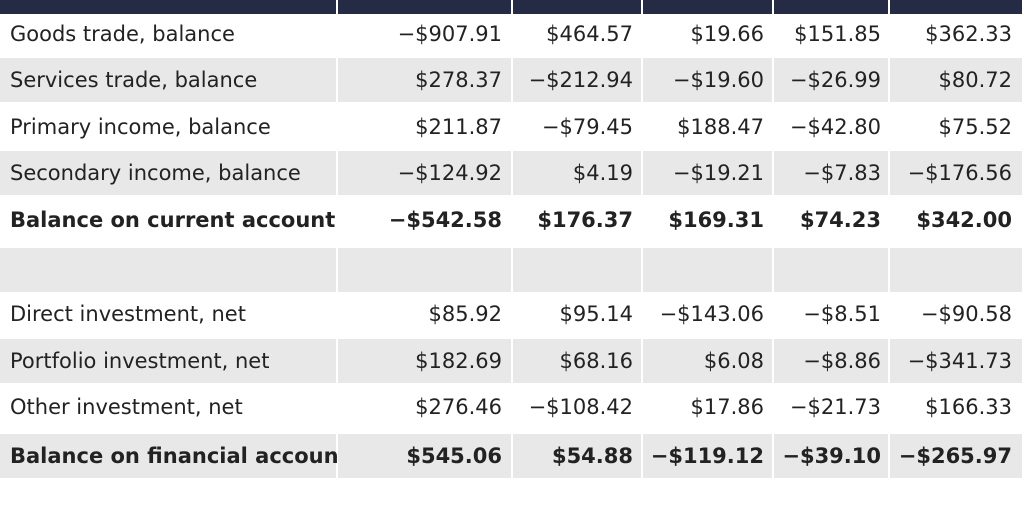  I want to click on row-value: $74.23, so click(840, 220).